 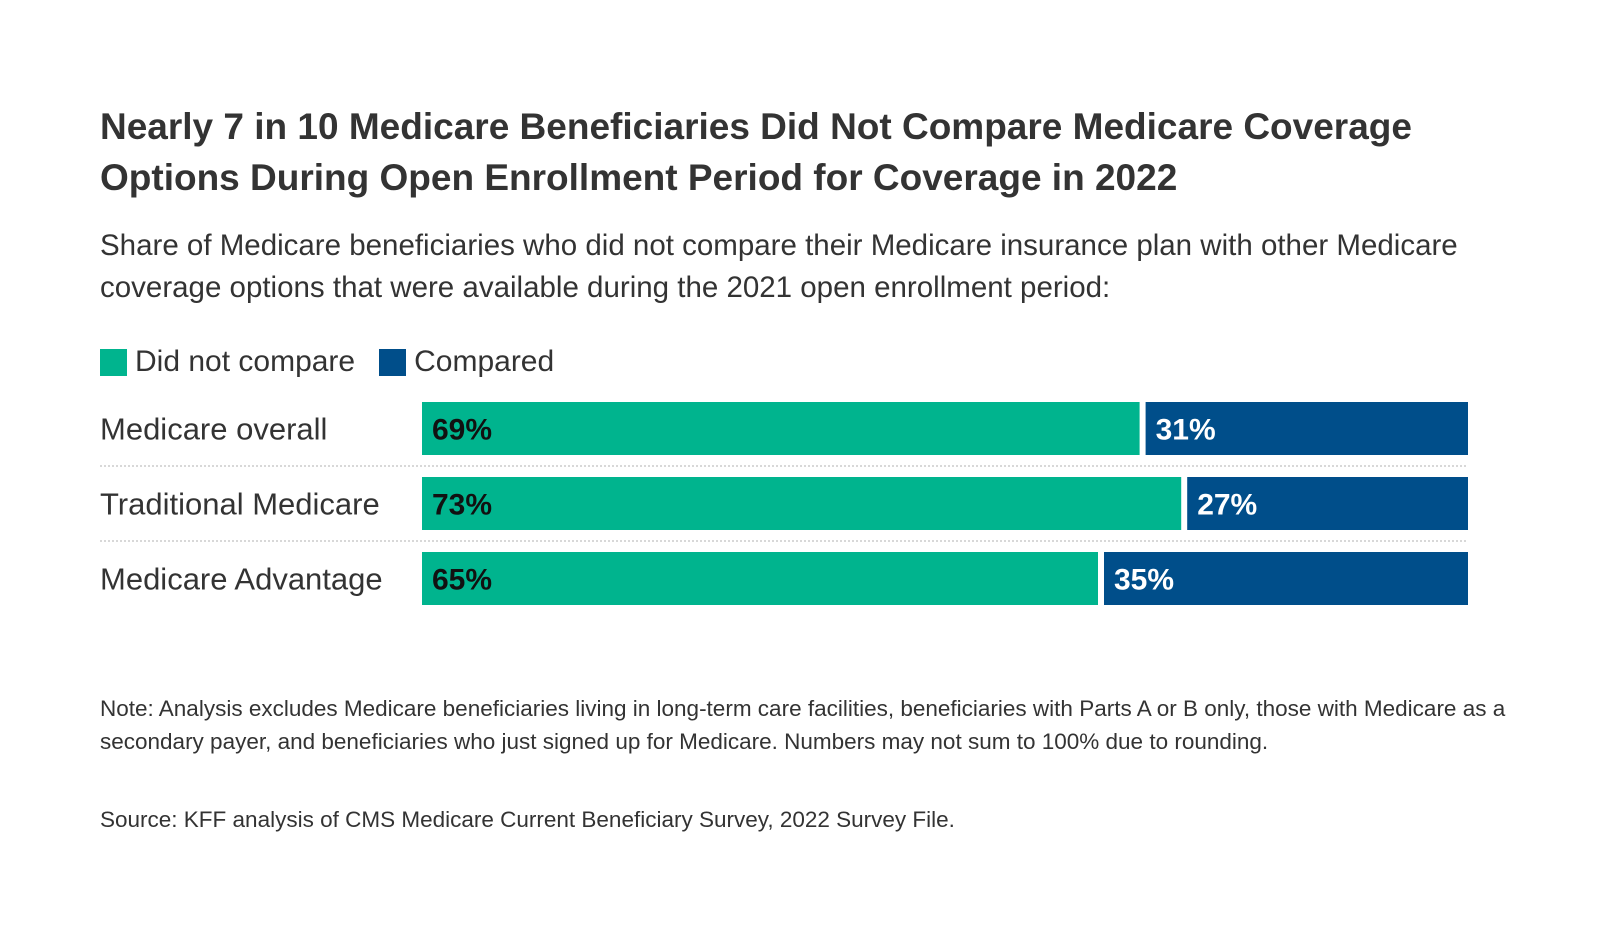 What do you see at coordinates (240, 504) in the screenshot?
I see `category-label-traditional-medicare: Traditional Medicare` at bounding box center [240, 504].